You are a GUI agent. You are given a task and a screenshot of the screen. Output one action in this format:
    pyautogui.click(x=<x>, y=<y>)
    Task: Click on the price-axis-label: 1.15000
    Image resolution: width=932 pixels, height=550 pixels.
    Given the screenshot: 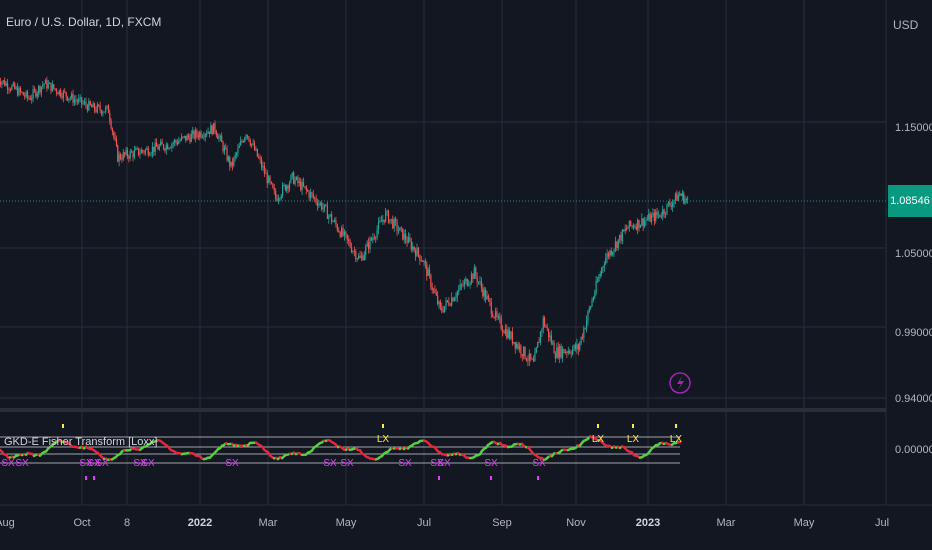 What is the action you would take?
    pyautogui.click(x=913, y=128)
    